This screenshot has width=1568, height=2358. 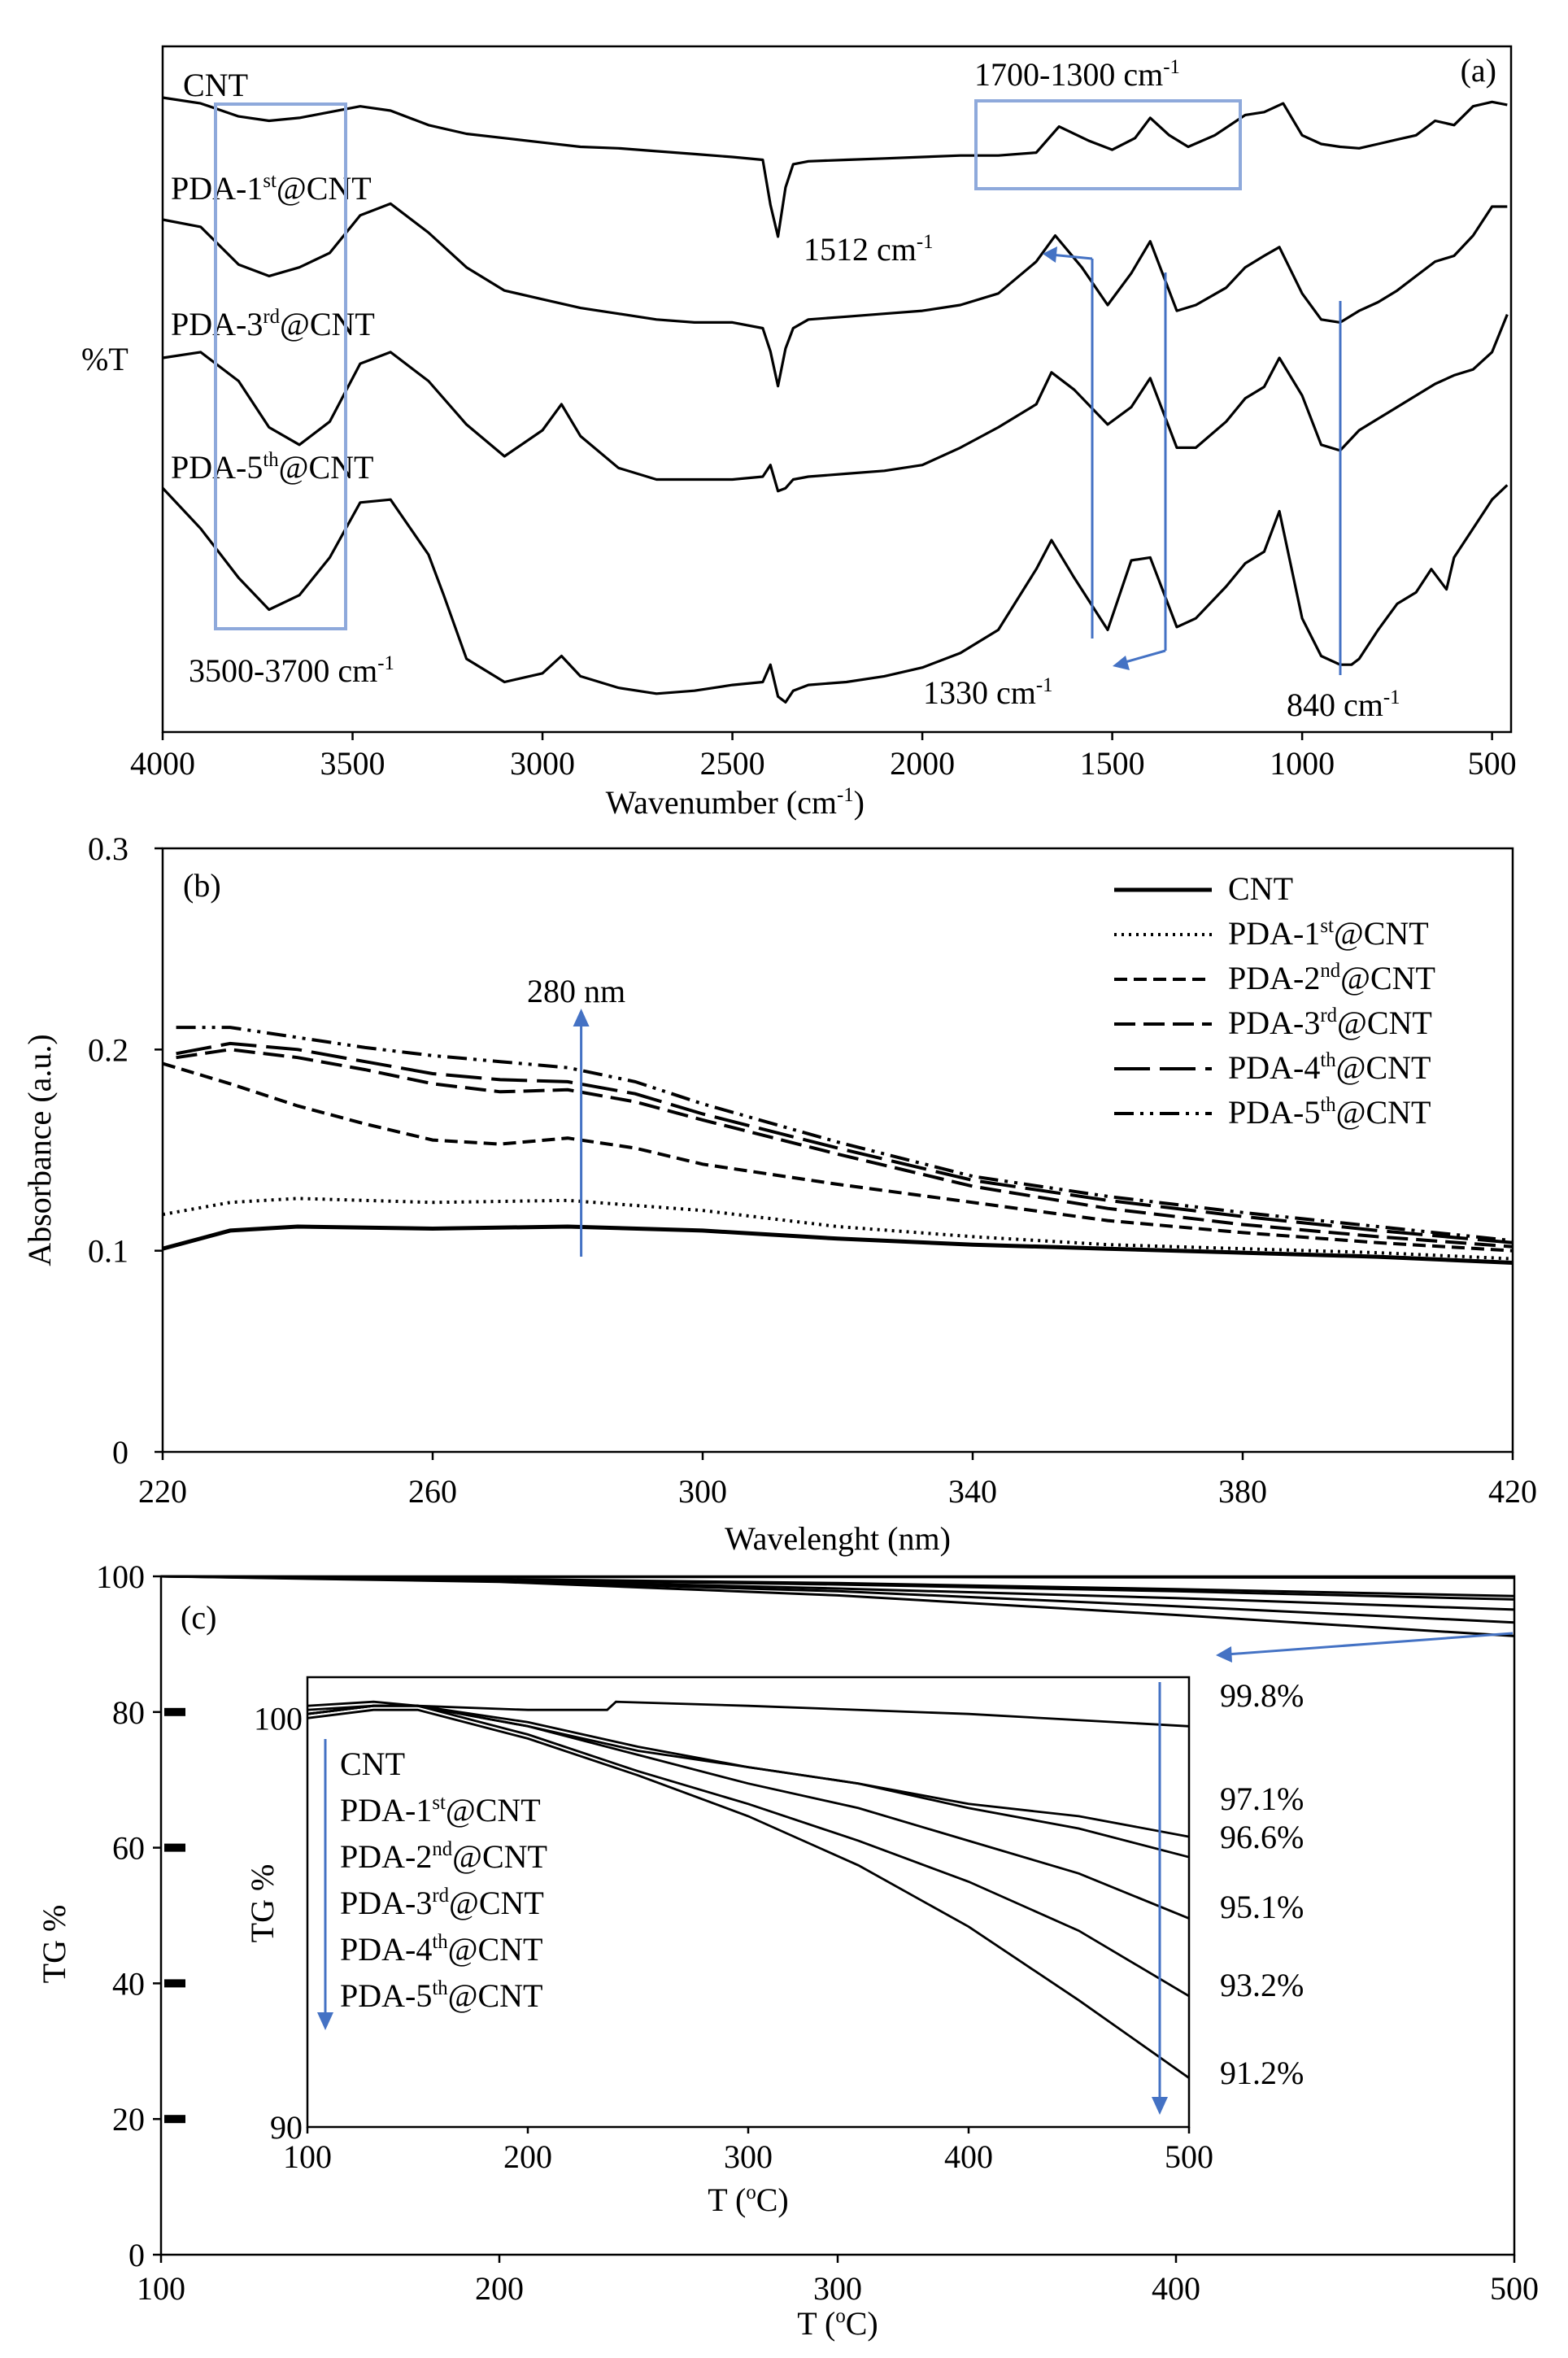 I want to click on uv-legend-label-4: PDA-4th@CNT, so click(x=1329, y=1068).